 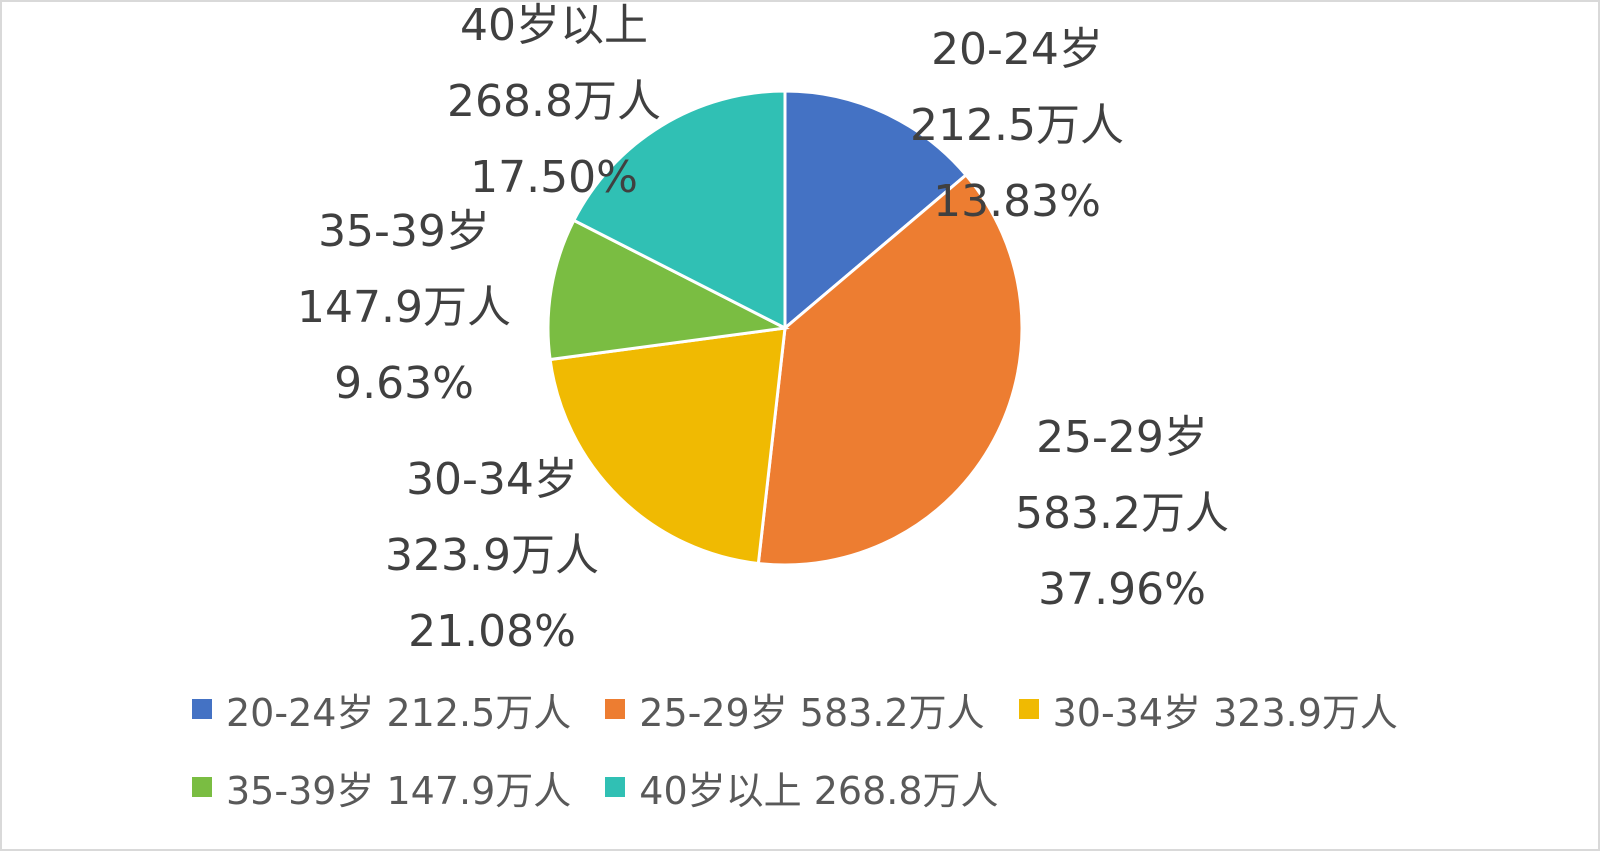 What do you see at coordinates (492, 631) in the screenshot?
I see `data-label-percent: 21.08%` at bounding box center [492, 631].